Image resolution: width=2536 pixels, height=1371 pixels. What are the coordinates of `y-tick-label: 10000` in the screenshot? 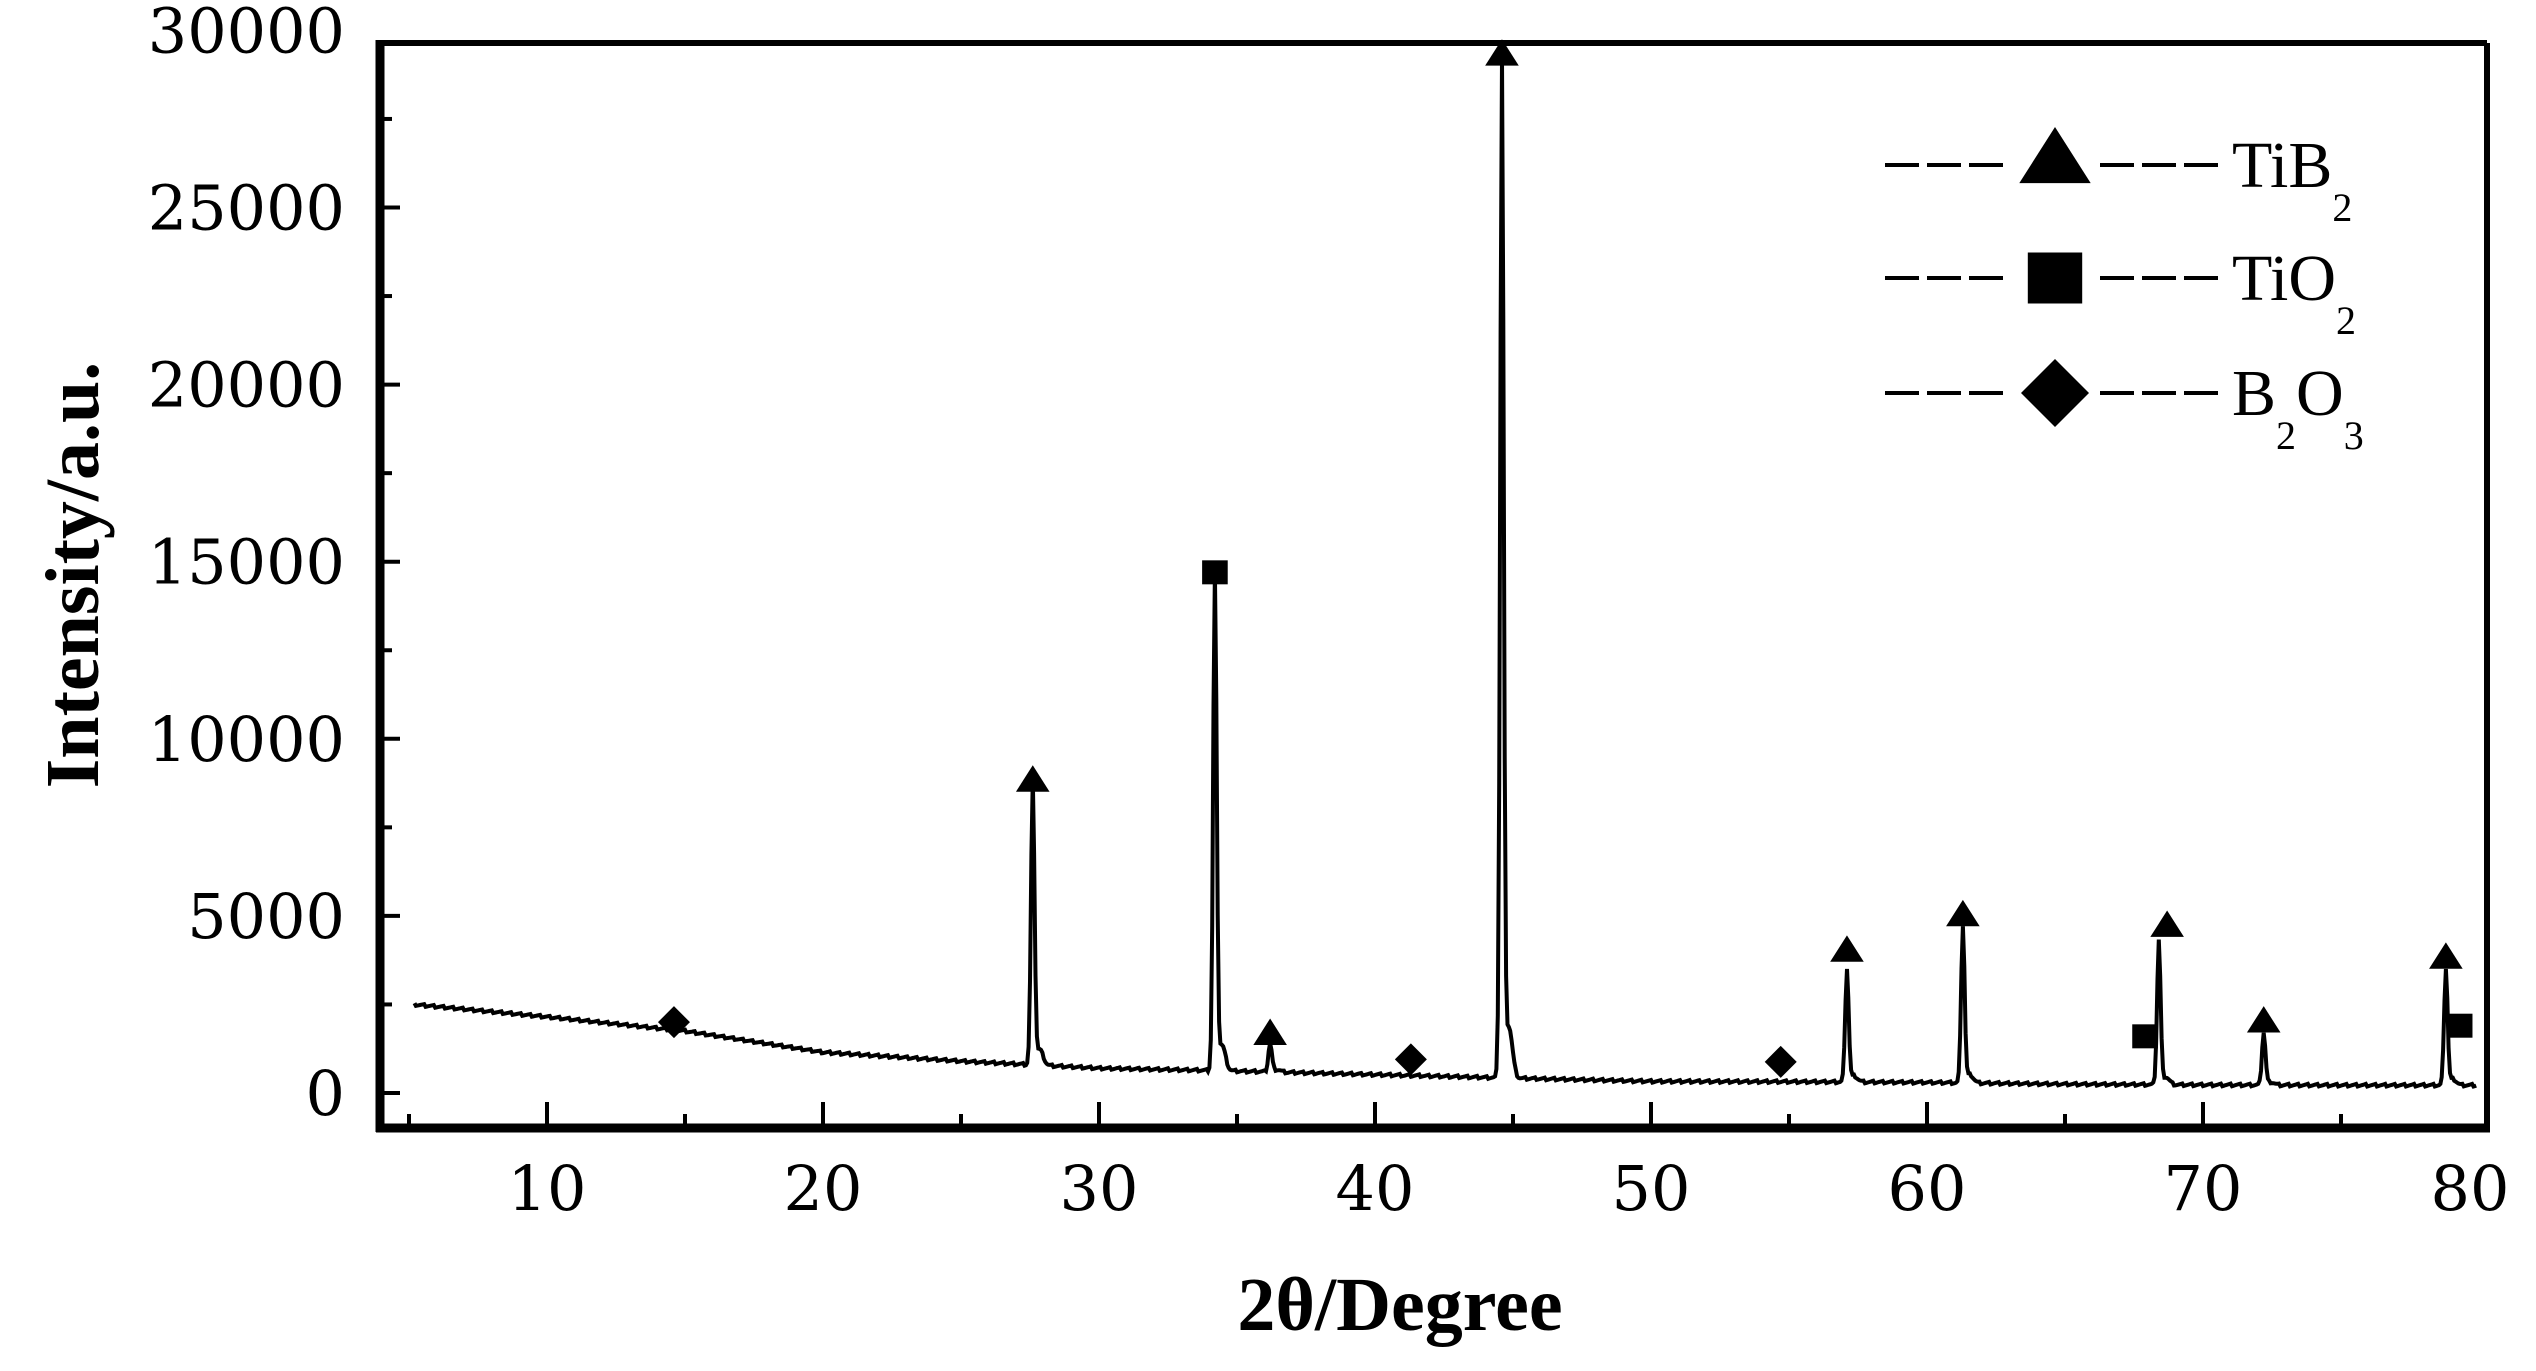 It's located at (246, 739).